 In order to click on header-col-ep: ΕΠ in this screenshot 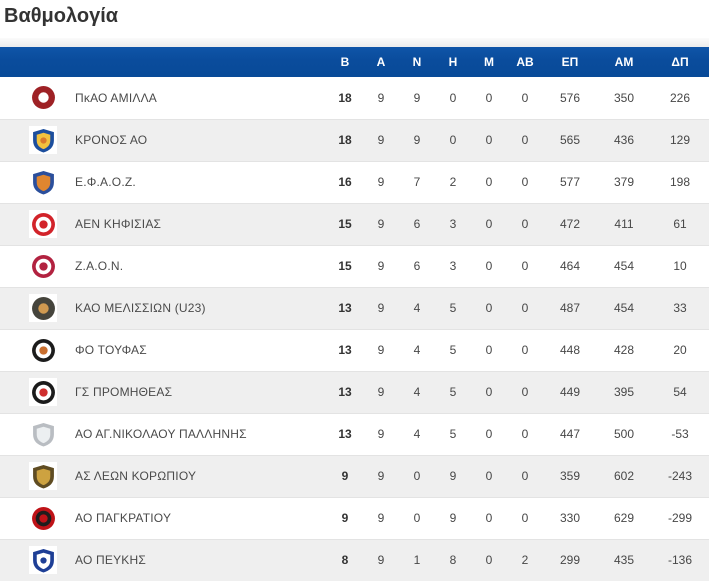, I will do `click(570, 62)`.